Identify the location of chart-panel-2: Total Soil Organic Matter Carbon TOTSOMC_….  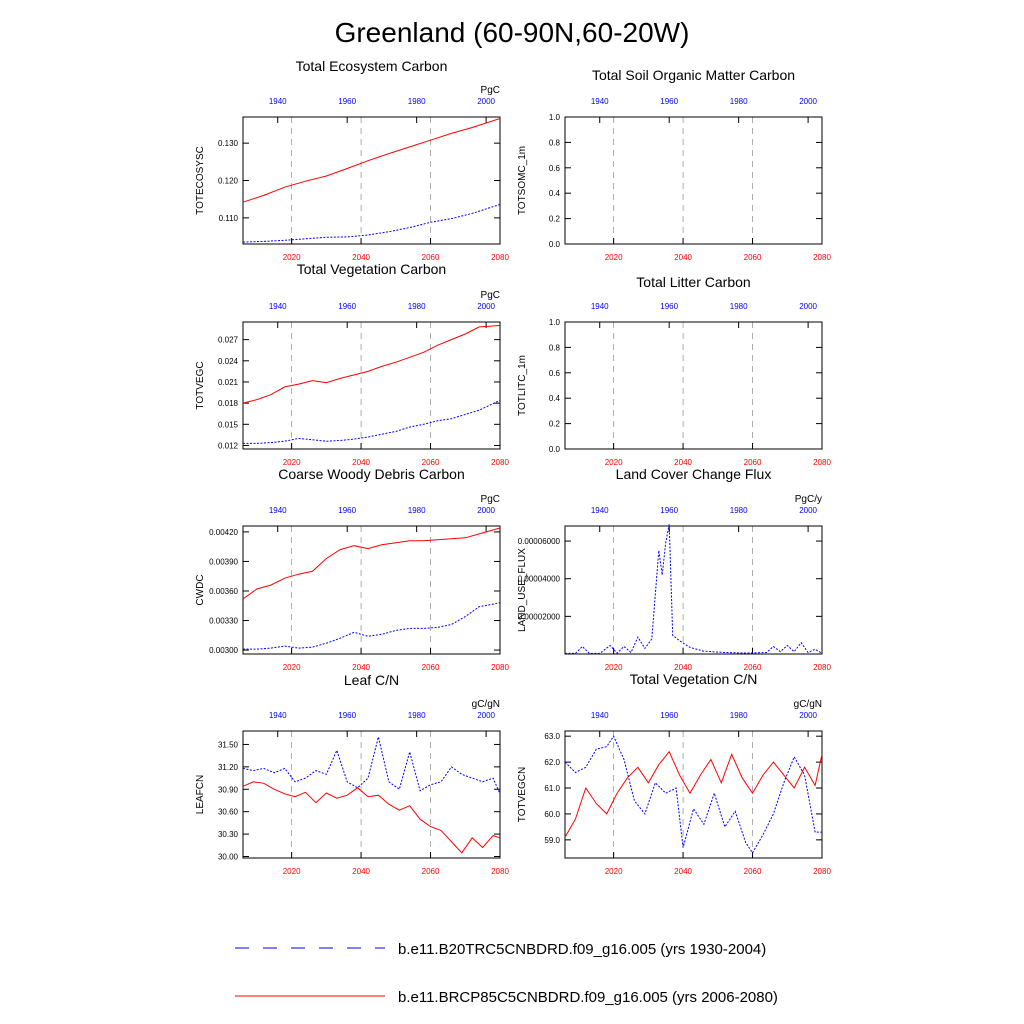
(674, 164).